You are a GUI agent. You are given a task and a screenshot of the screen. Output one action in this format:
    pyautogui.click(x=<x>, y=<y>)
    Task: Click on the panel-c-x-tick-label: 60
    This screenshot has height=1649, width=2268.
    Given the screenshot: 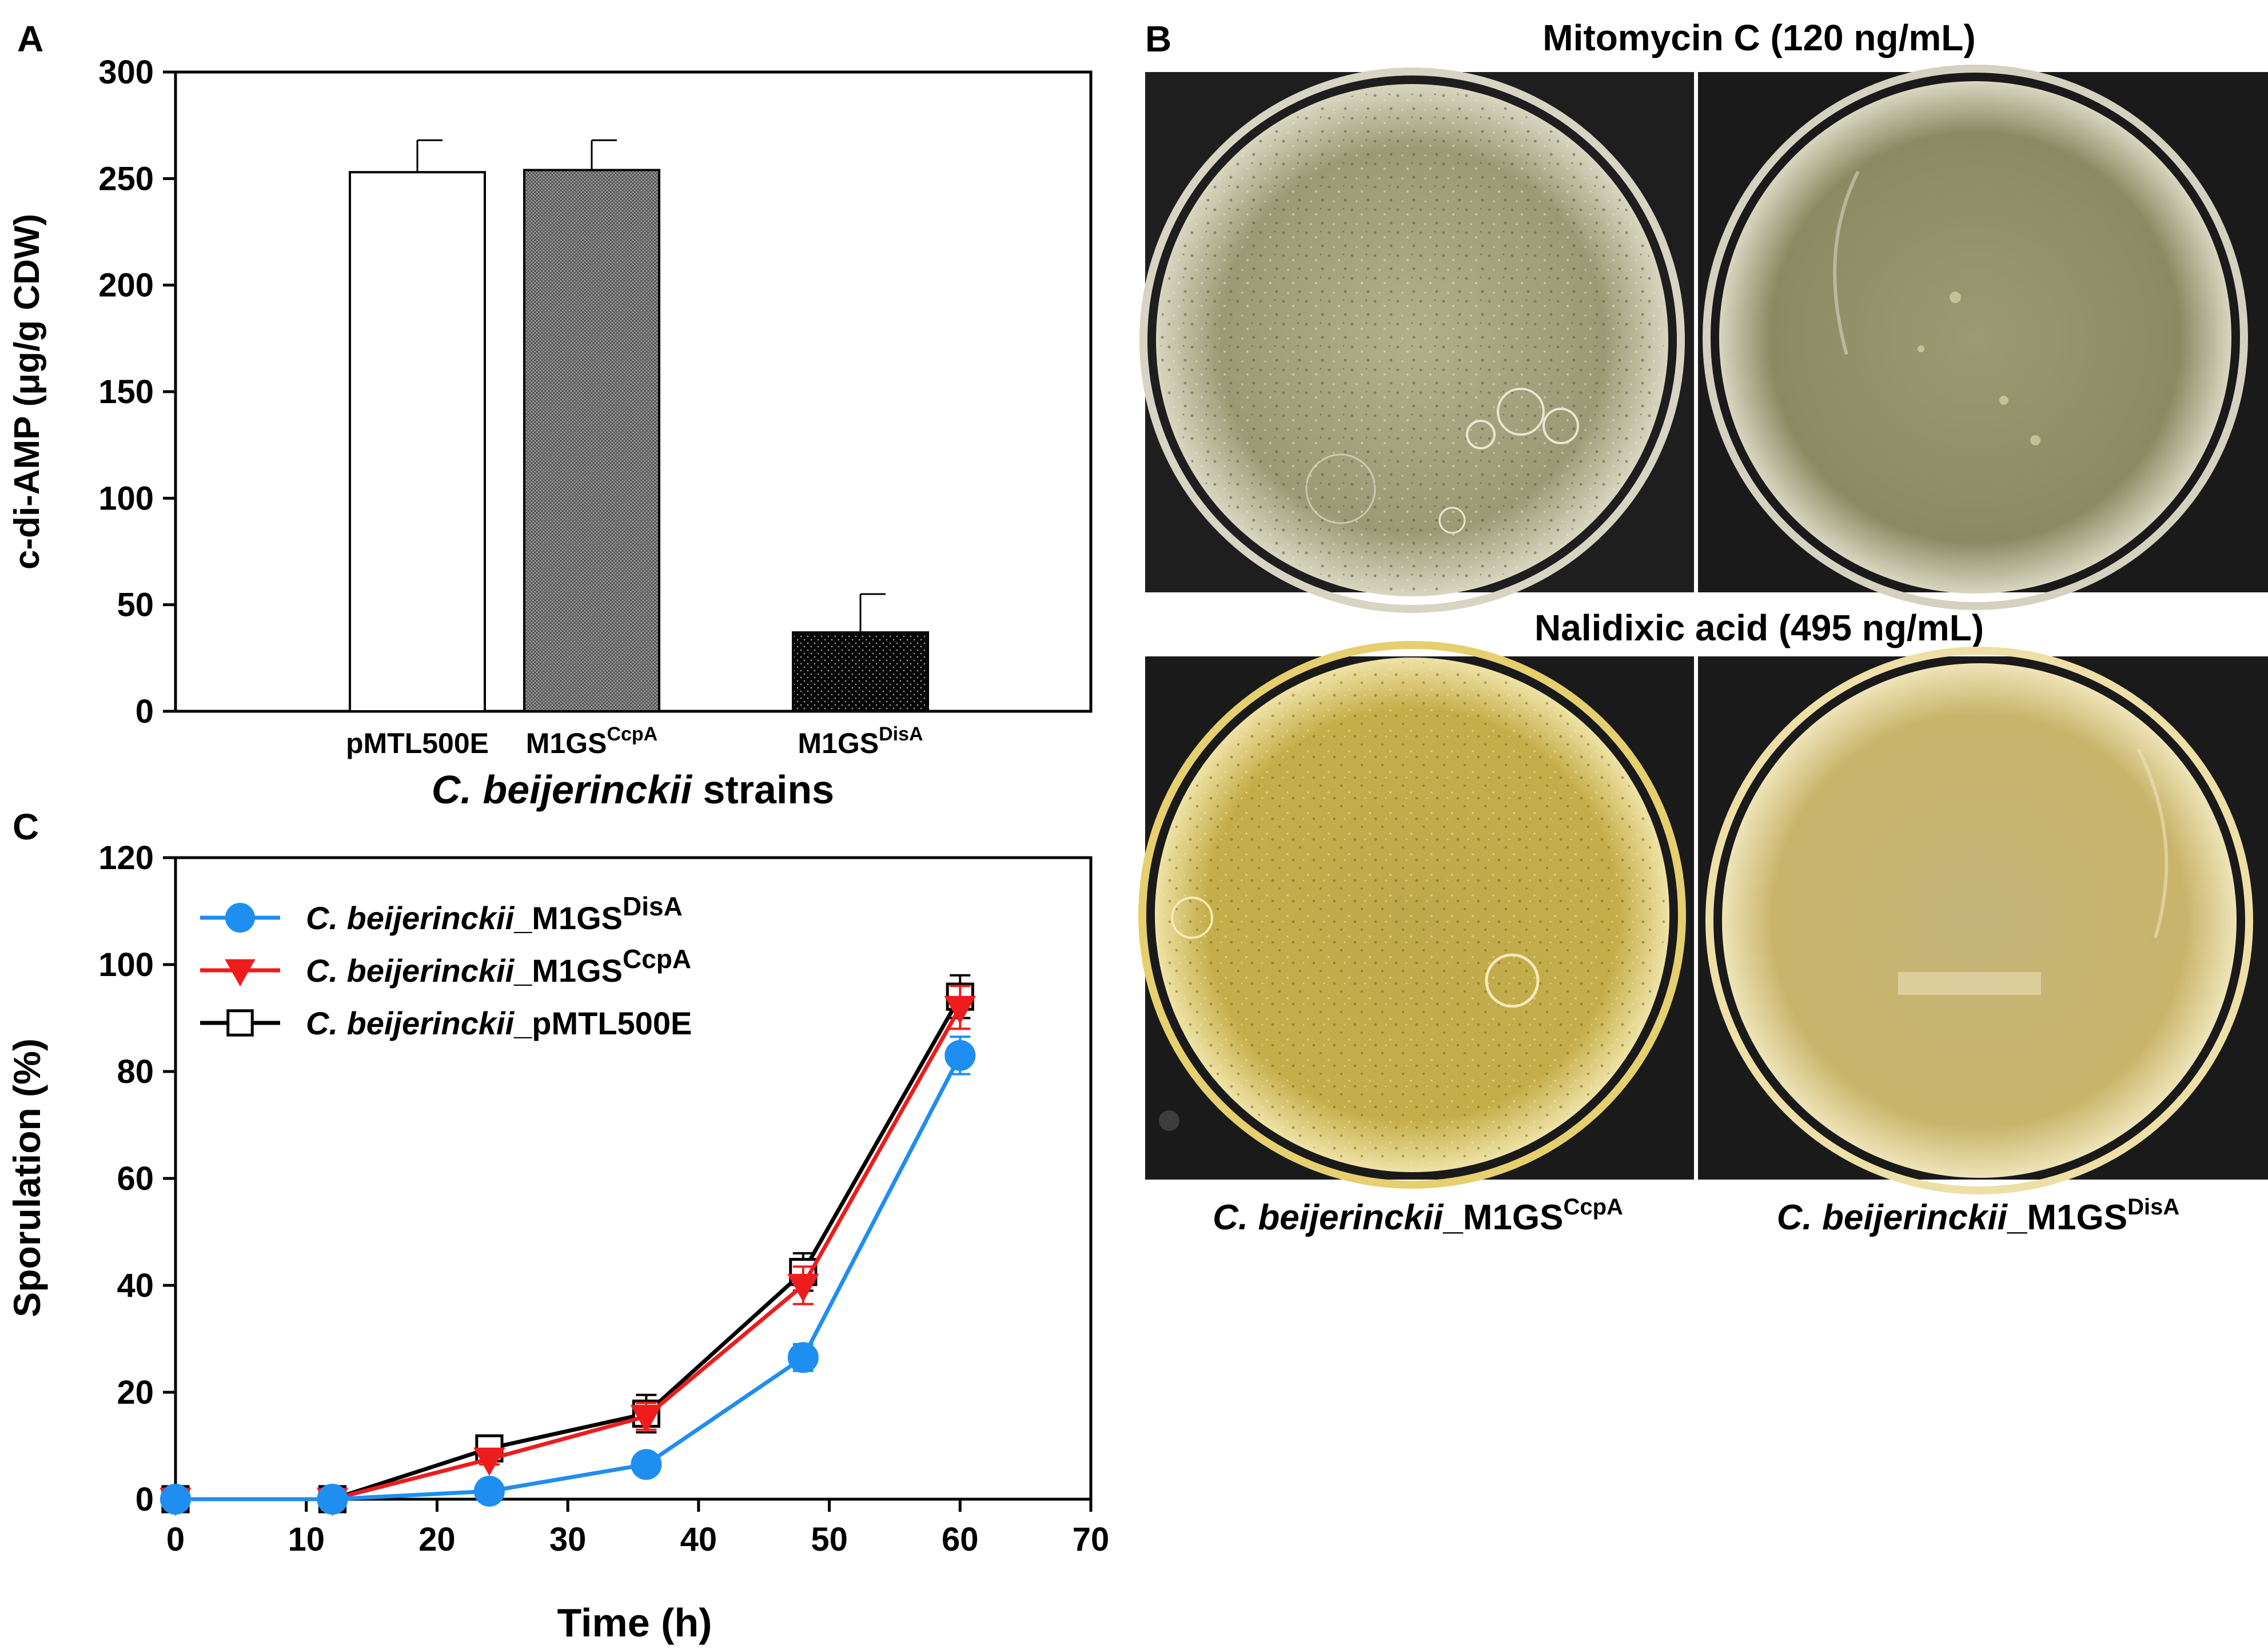 What is the action you would take?
    pyautogui.click(x=960, y=1539)
    